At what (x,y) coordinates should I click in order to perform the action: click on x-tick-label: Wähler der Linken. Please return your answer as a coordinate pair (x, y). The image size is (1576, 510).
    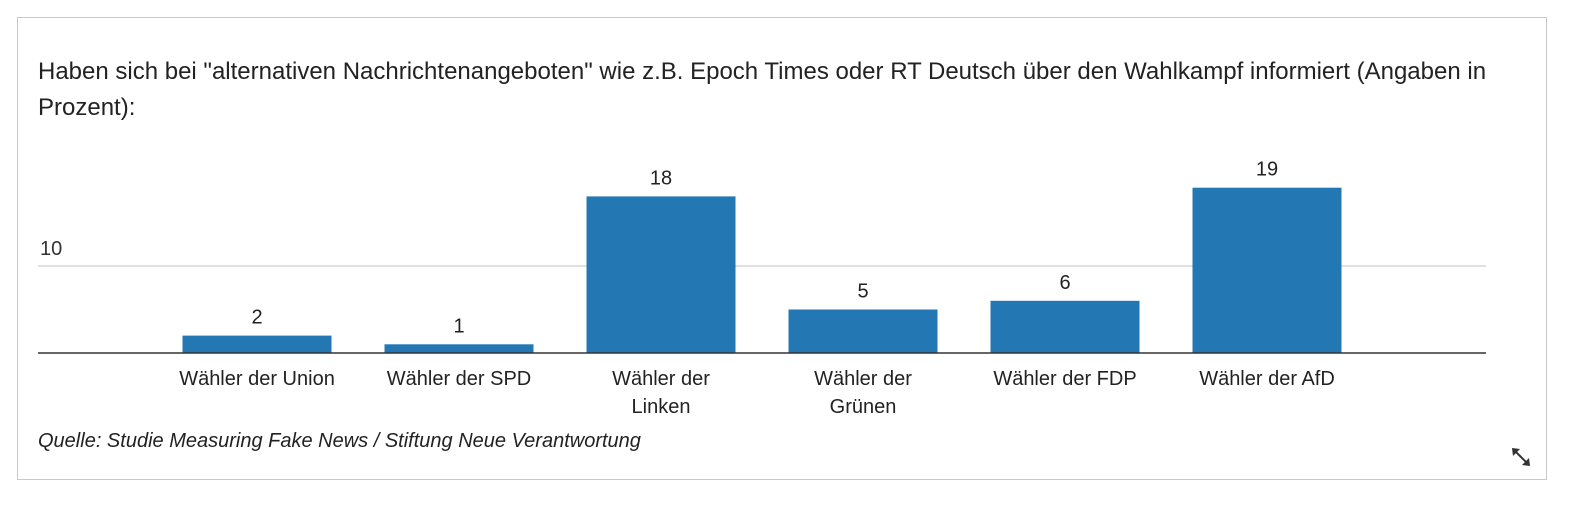
    Looking at the image, I should click on (661, 393).